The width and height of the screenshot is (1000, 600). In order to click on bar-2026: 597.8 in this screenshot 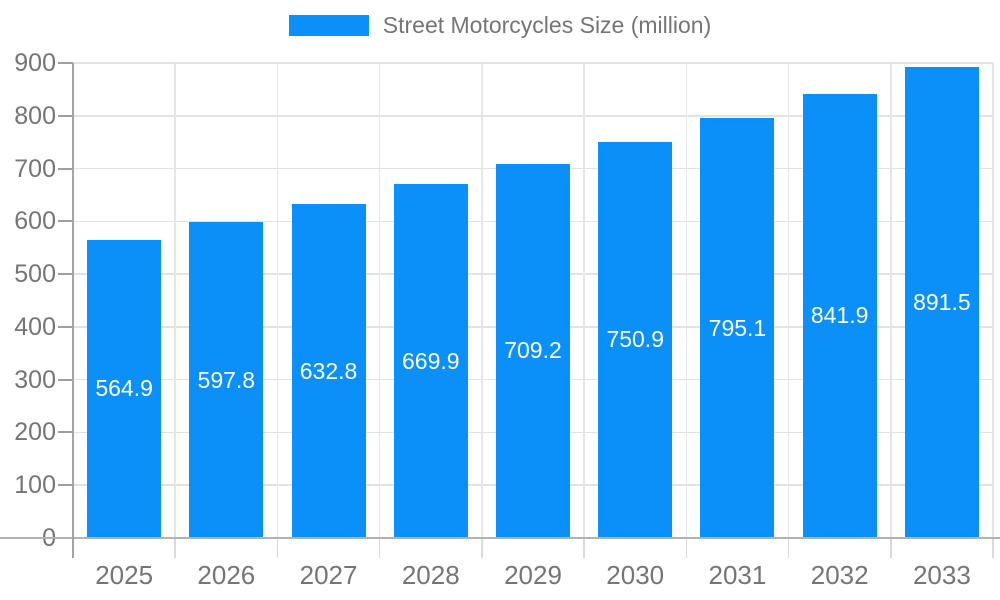, I will do `click(226, 380)`.